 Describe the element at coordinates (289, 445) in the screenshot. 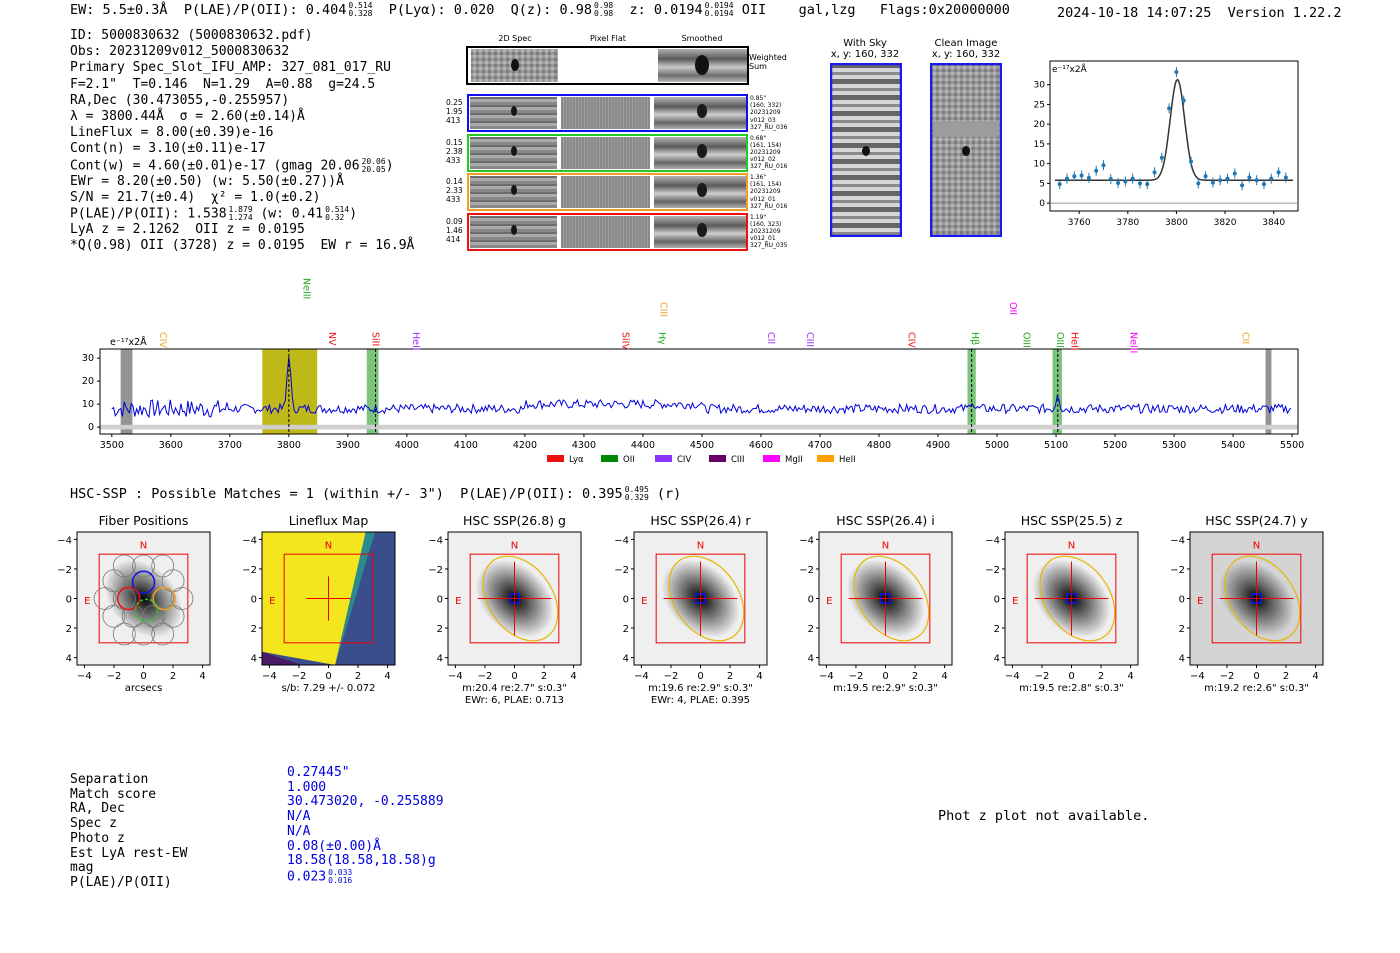

I see `spectrum-xtick-label: 3800` at that location.